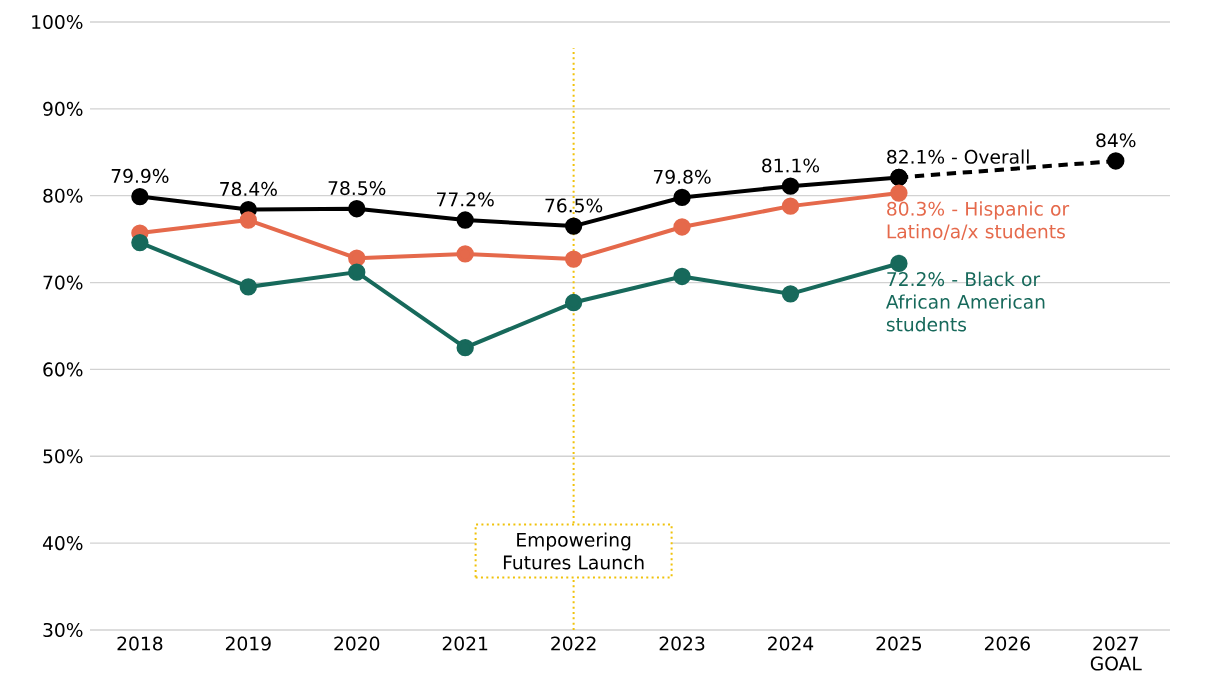 The height and width of the screenshot is (696, 1208). What do you see at coordinates (958, 156) in the screenshot?
I see `data-label: 82.1% - Overall` at bounding box center [958, 156].